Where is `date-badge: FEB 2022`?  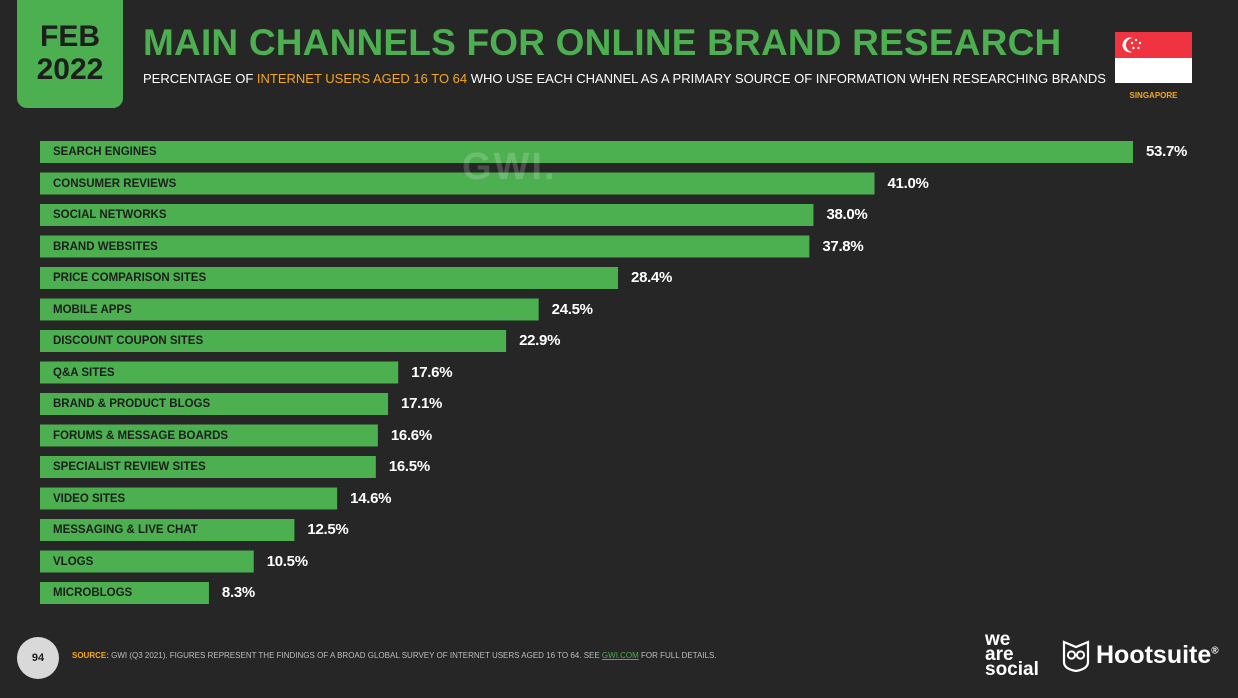 date-badge: FEB 2022 is located at coordinates (70, 54).